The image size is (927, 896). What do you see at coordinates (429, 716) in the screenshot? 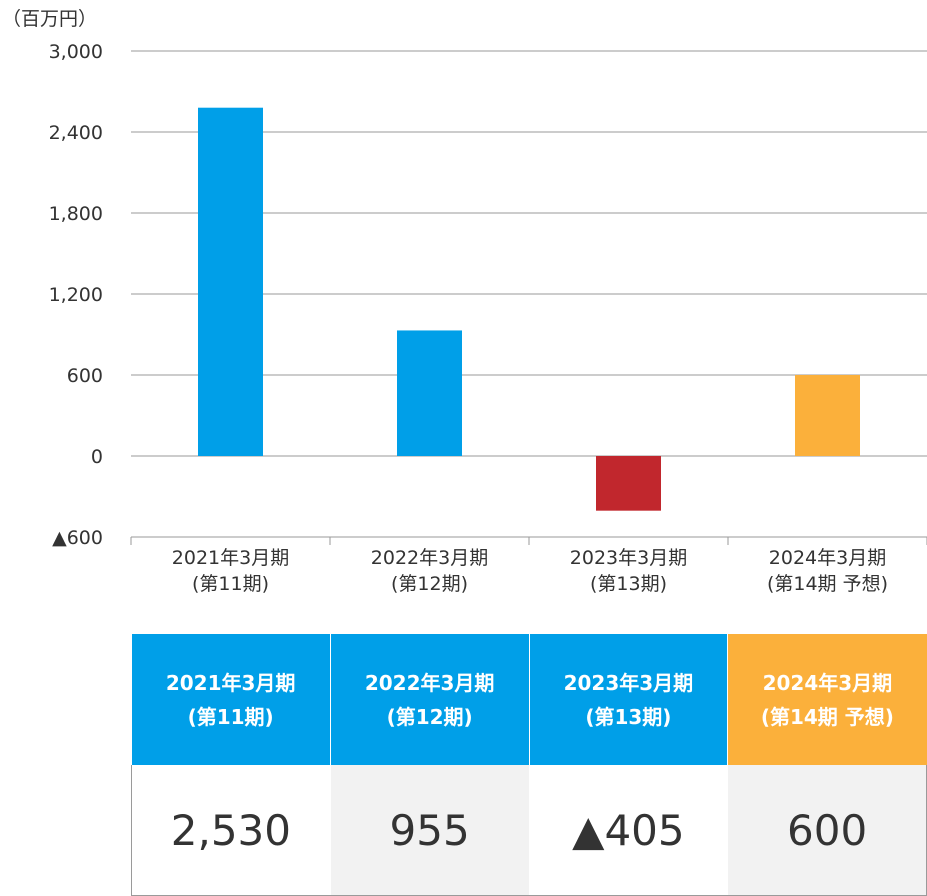
I see `header-term: (第12期)` at bounding box center [429, 716].